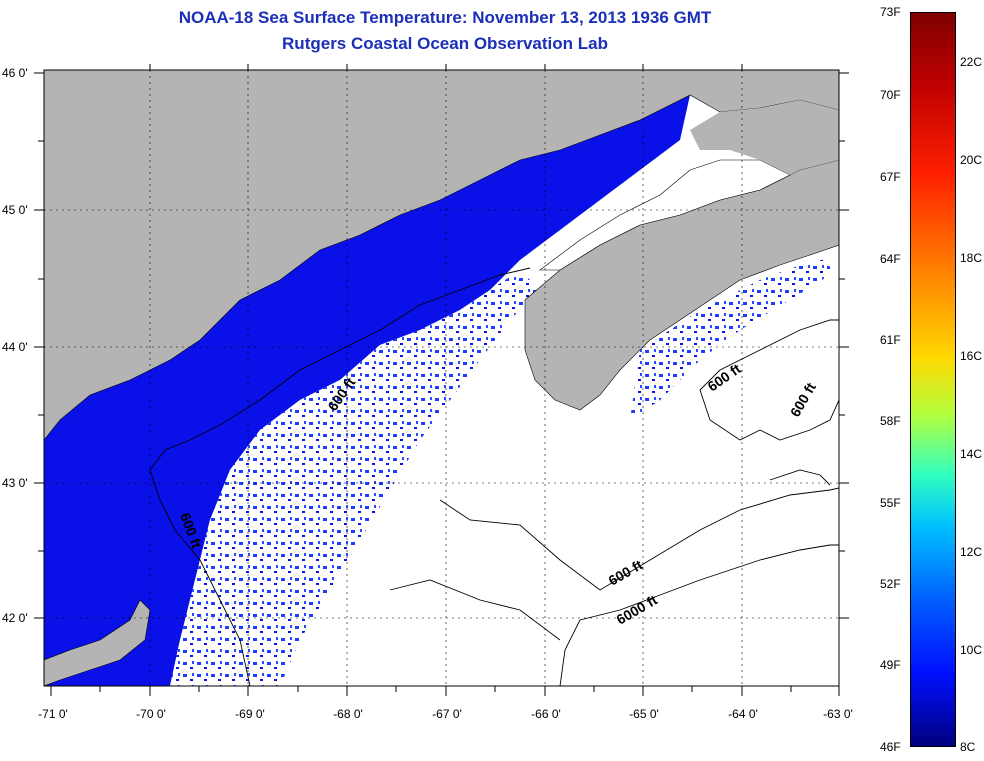  What do you see at coordinates (838, 714) in the screenshot?
I see `lon-label-63: -63 0'` at bounding box center [838, 714].